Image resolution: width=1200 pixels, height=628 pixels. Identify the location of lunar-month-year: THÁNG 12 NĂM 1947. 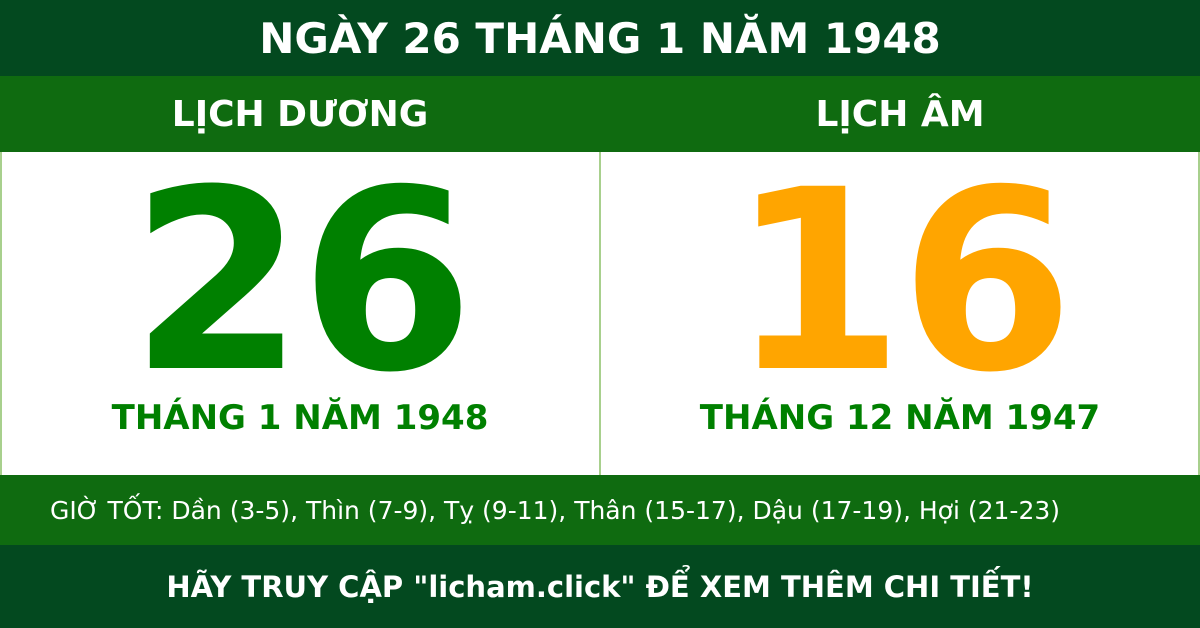
(900, 418).